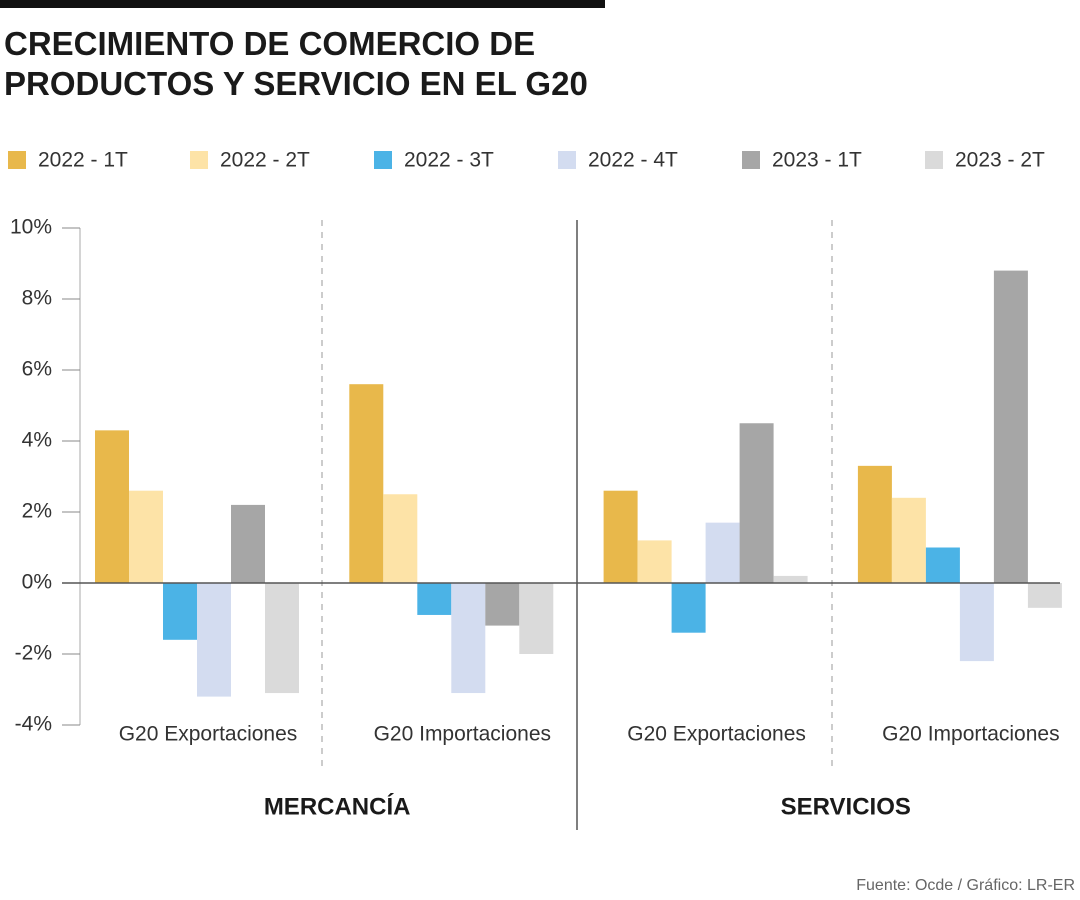 The width and height of the screenshot is (1080, 900). Describe the element at coordinates (633, 160) in the screenshot. I see `legend-label: 2022 - 4T` at that location.